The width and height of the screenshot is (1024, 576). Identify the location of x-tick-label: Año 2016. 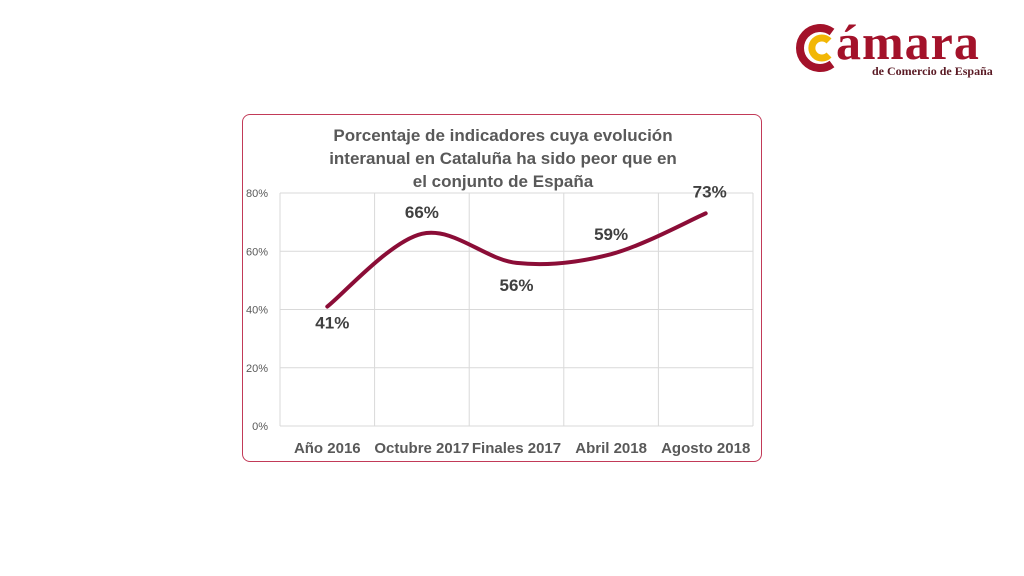
(327, 448).